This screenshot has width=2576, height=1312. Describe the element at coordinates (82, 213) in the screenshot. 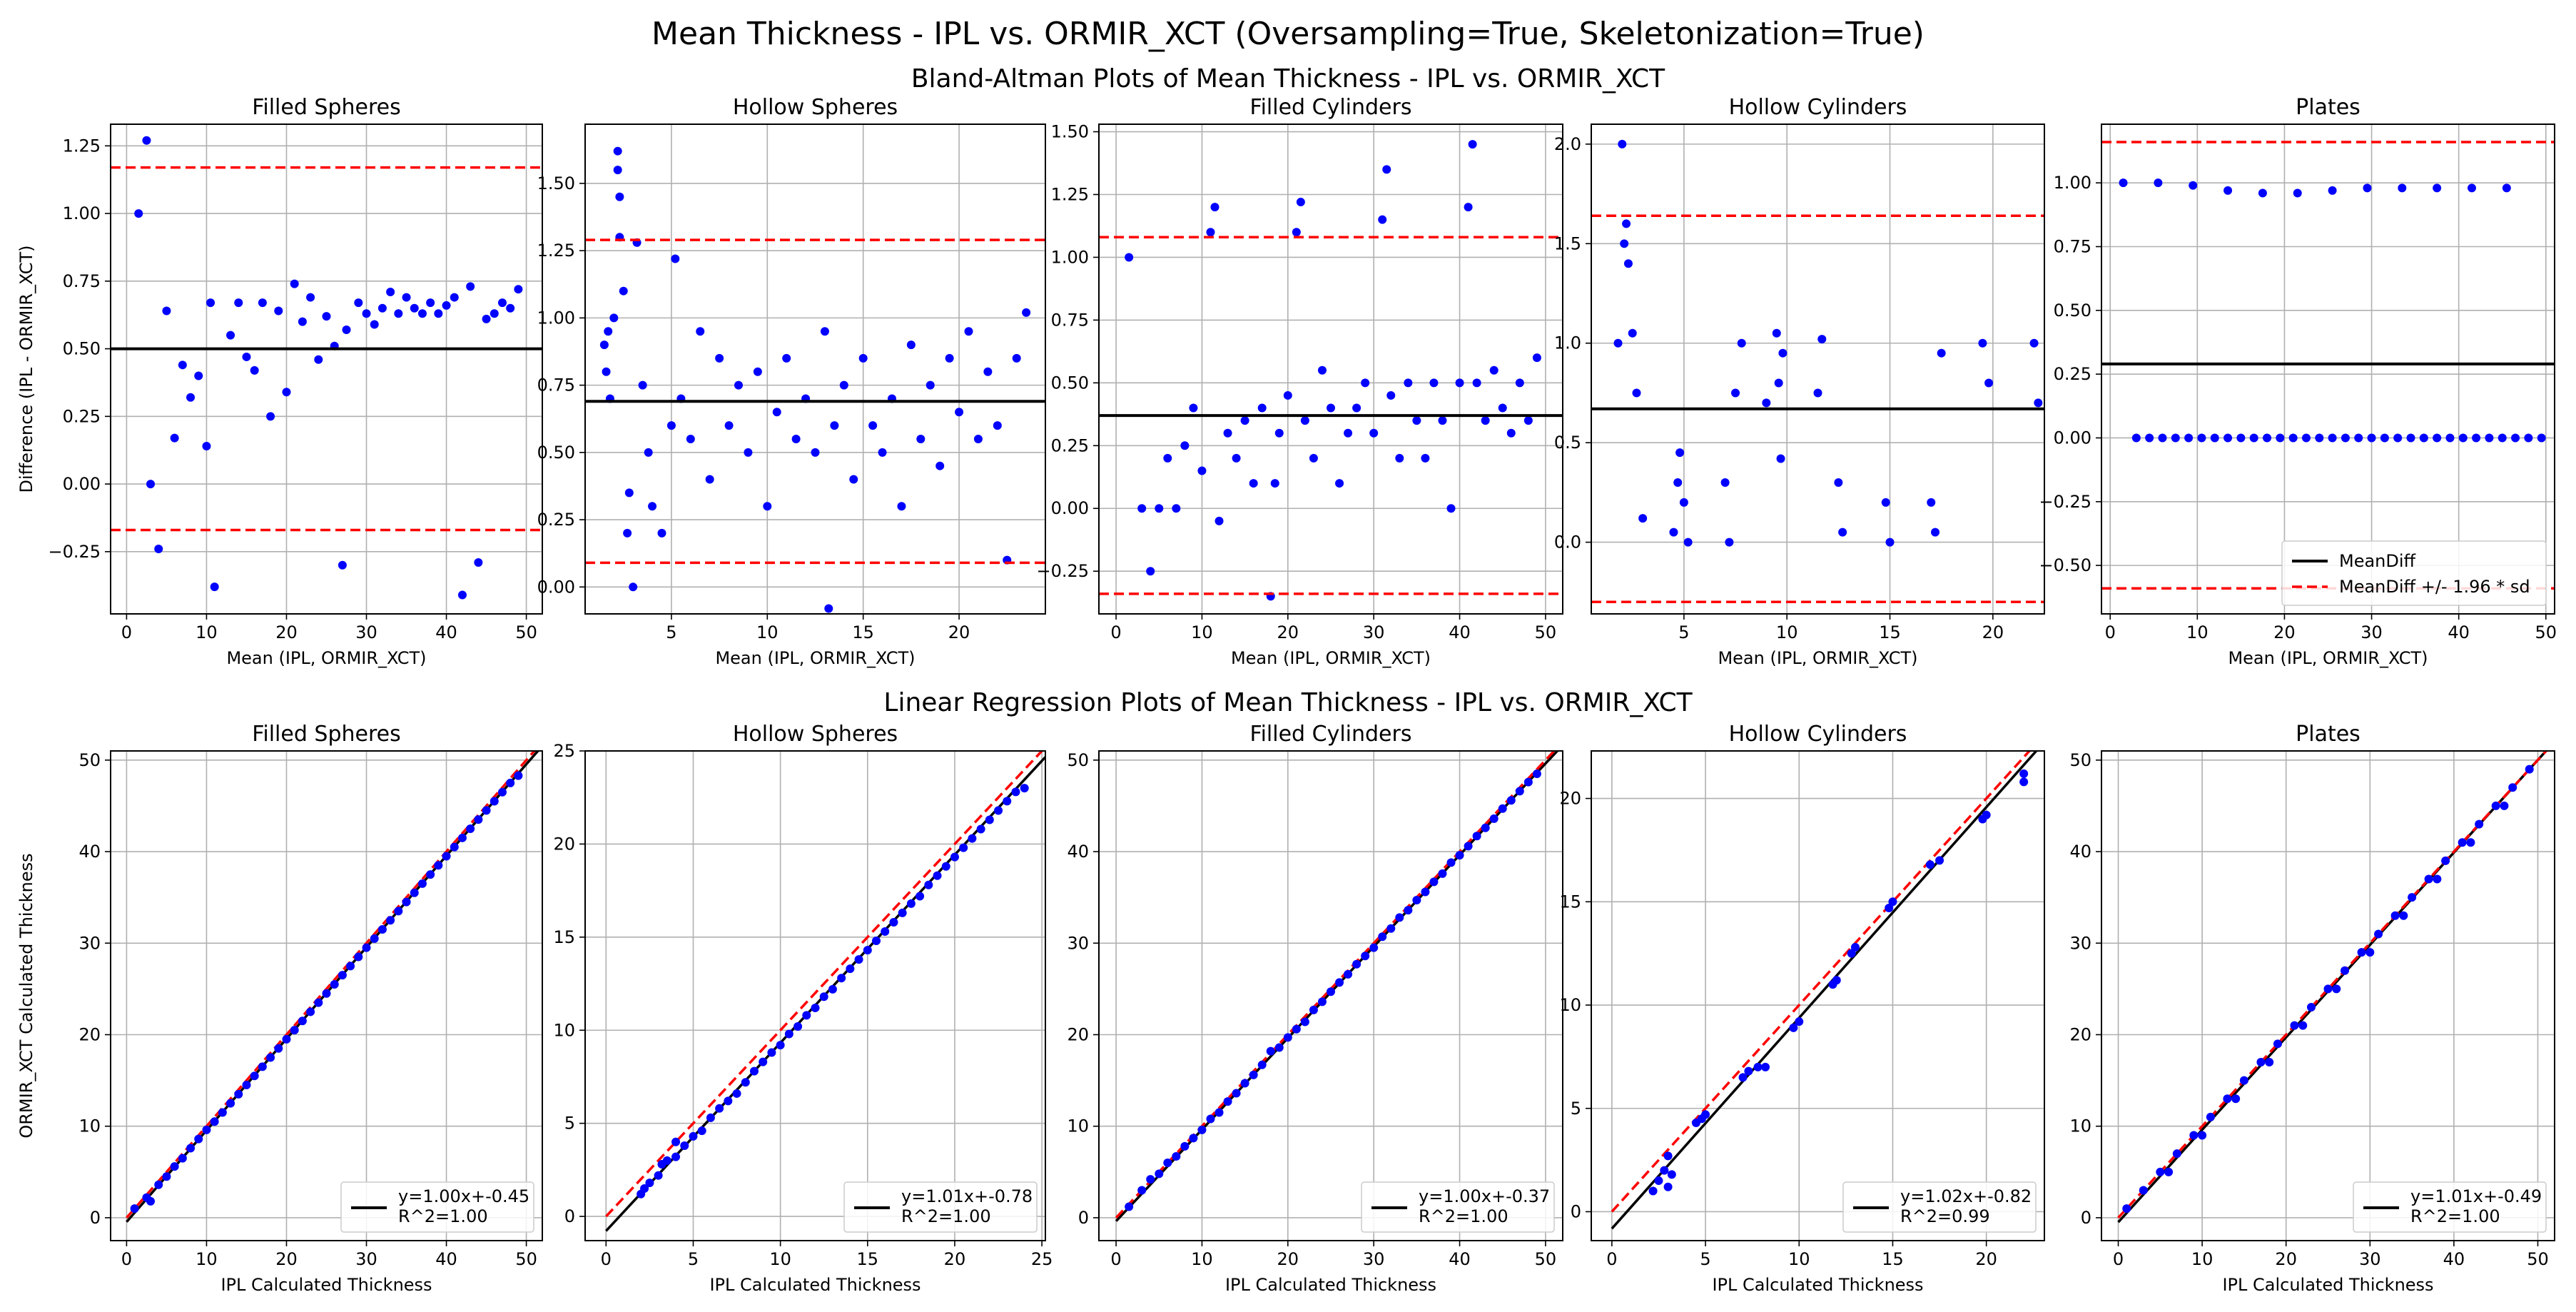

I see `y-tick-label: 1.00` at that location.